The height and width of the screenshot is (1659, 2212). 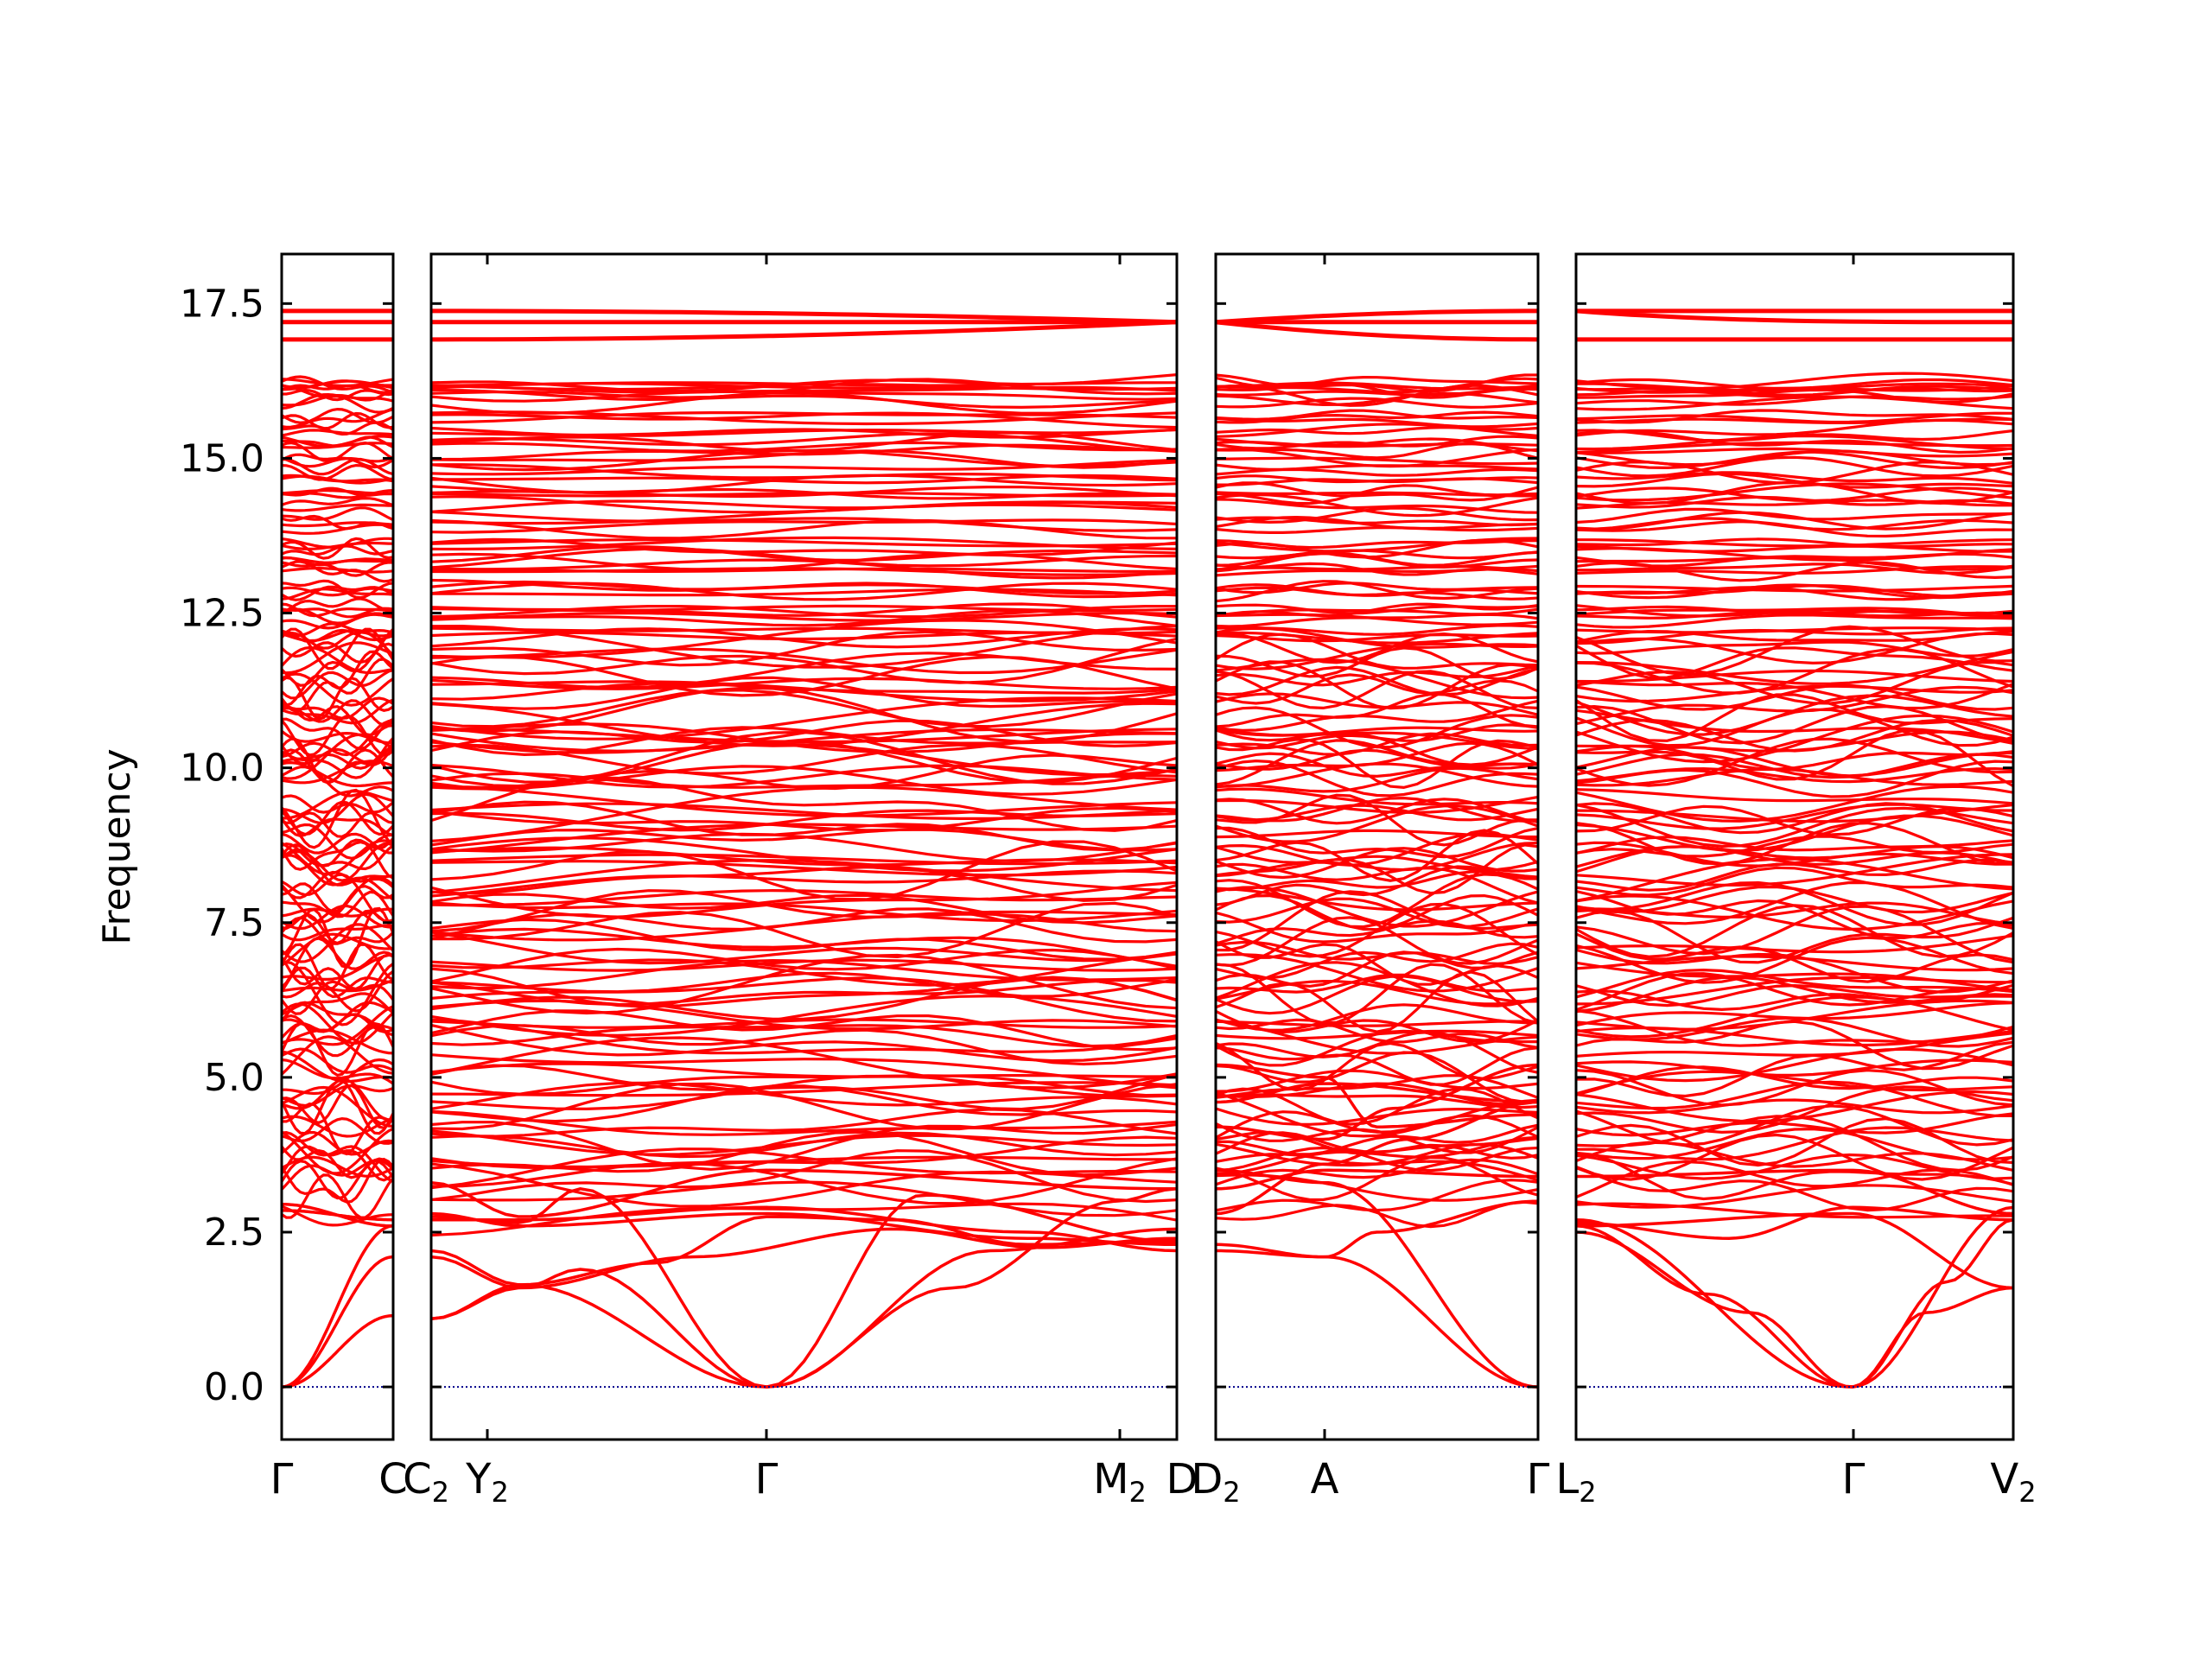 What do you see at coordinates (117, 846) in the screenshot?
I see `y-axis-label: Frequency` at bounding box center [117, 846].